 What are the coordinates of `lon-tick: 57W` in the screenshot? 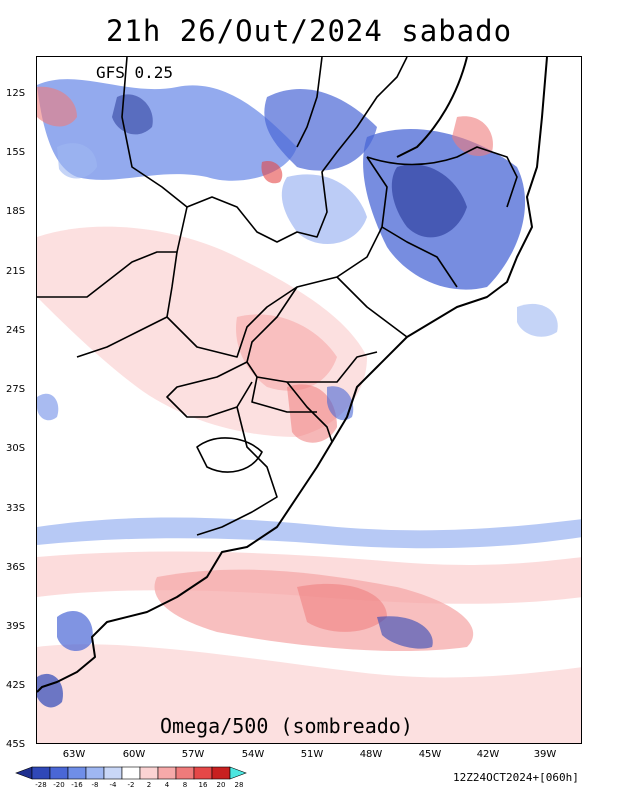 It's located at (193, 754).